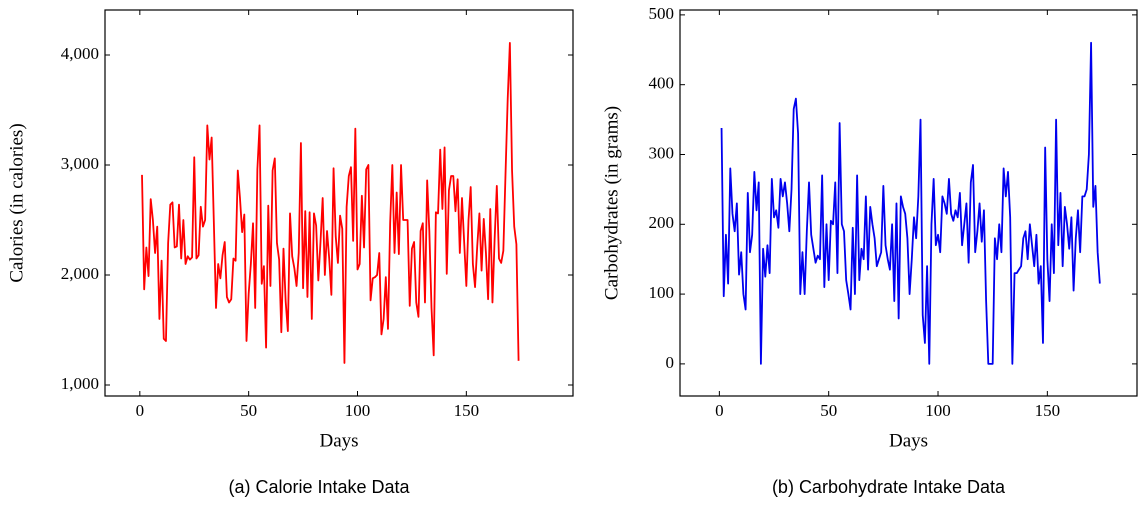  Describe the element at coordinates (662, 152) in the screenshot. I see `y-tick-label: 300` at that location.